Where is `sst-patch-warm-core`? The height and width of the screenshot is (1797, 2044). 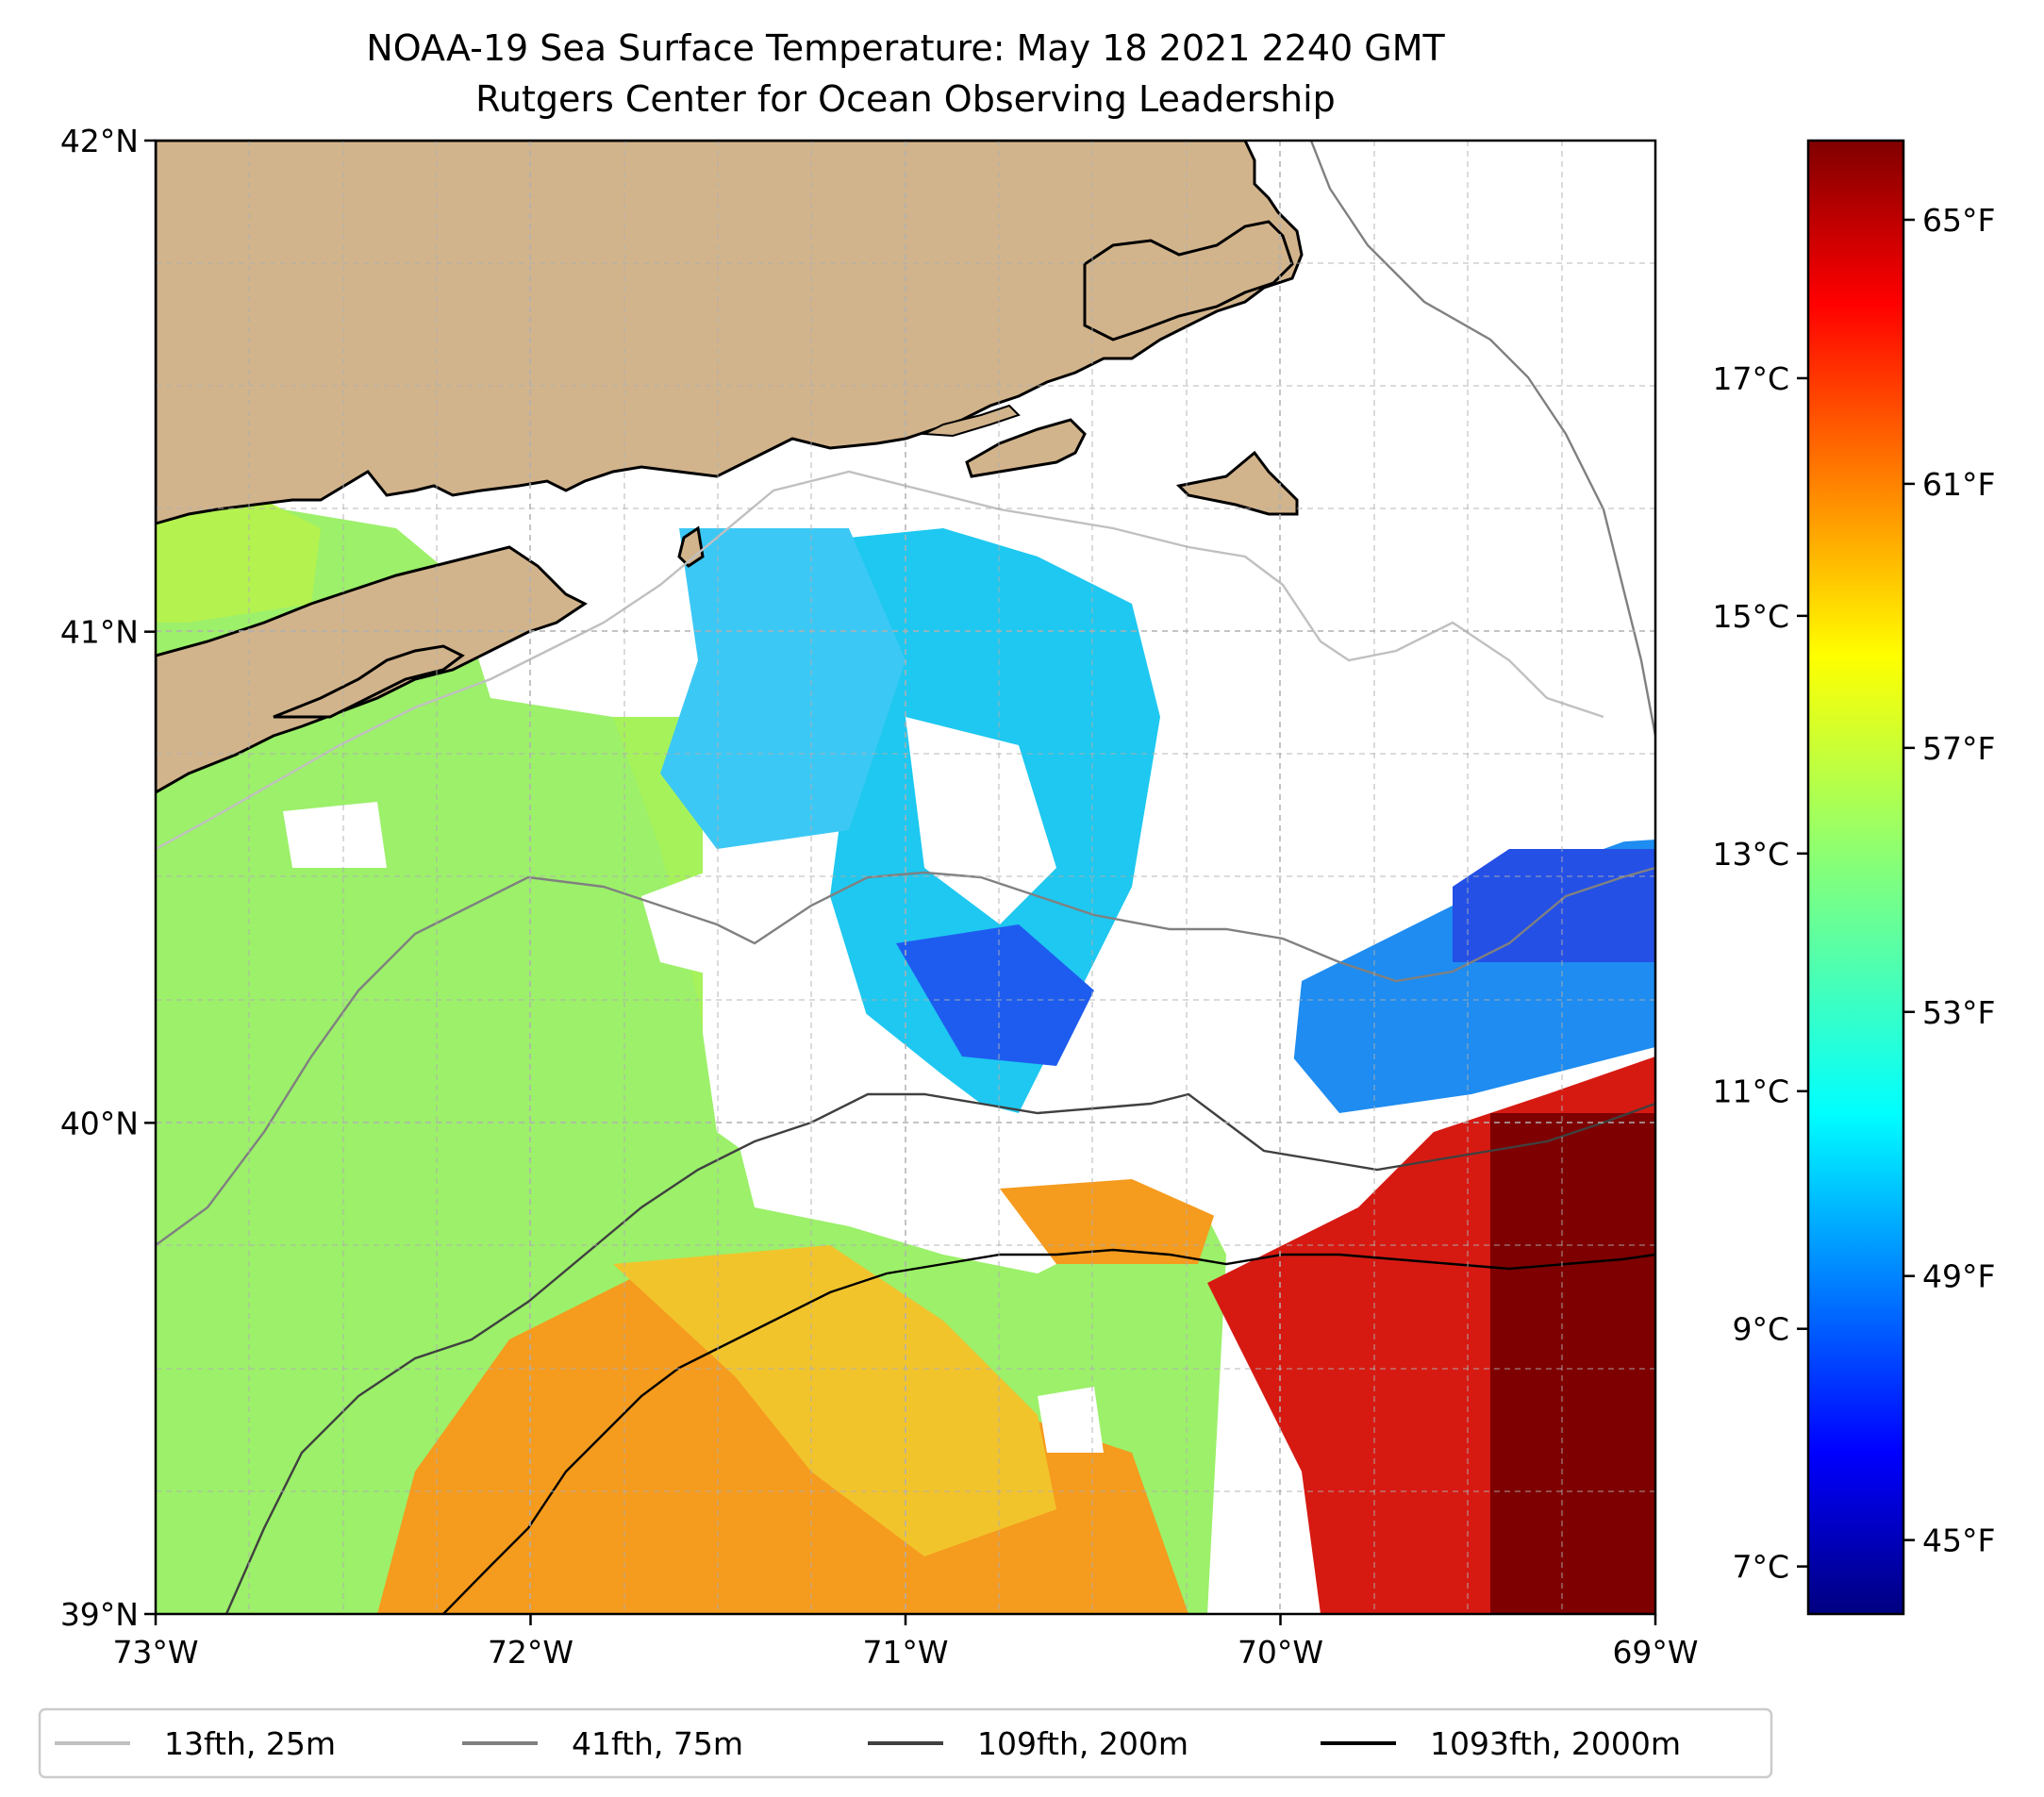 sst-patch-warm-core is located at coordinates (834, 1400).